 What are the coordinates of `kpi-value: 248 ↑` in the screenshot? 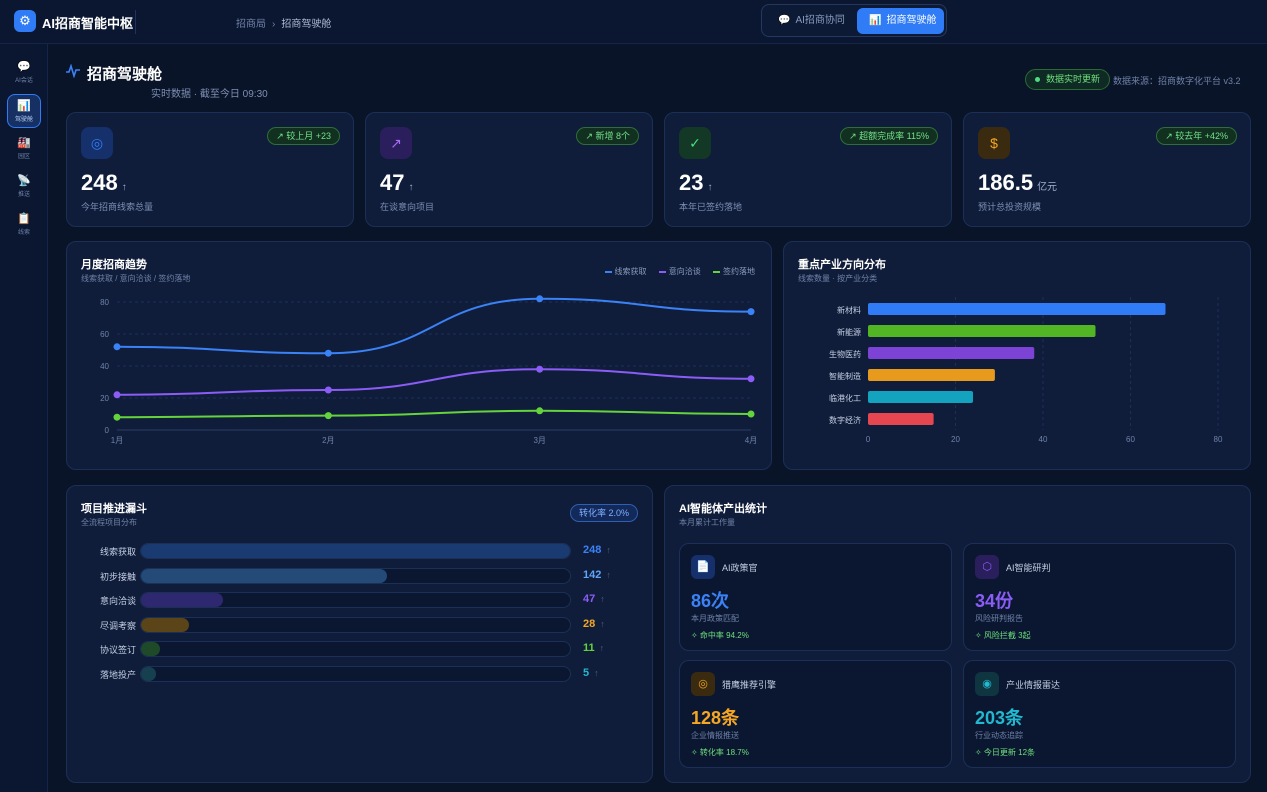 It's located at (104, 182).